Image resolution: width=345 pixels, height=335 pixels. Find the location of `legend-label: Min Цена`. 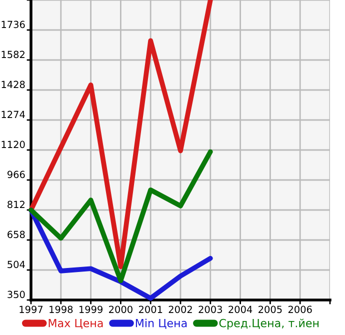

legend-label: Min Цена is located at coordinates (161, 323).